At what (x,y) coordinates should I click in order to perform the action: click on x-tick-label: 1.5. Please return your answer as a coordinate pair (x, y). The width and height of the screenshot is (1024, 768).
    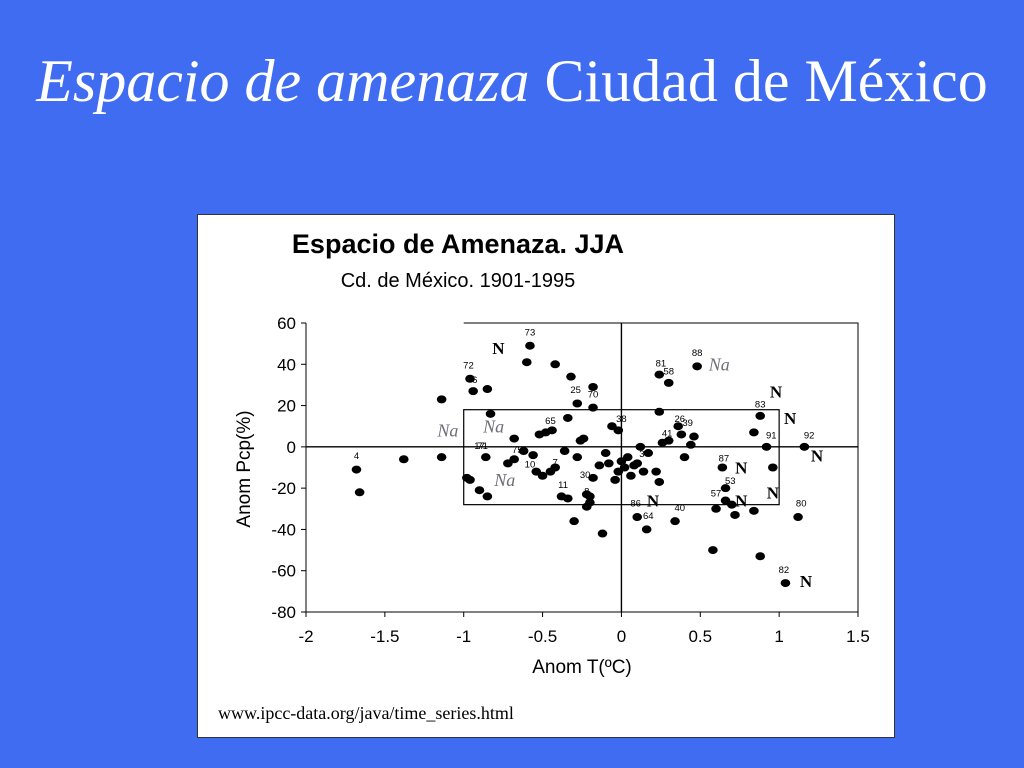
    Looking at the image, I should click on (858, 636).